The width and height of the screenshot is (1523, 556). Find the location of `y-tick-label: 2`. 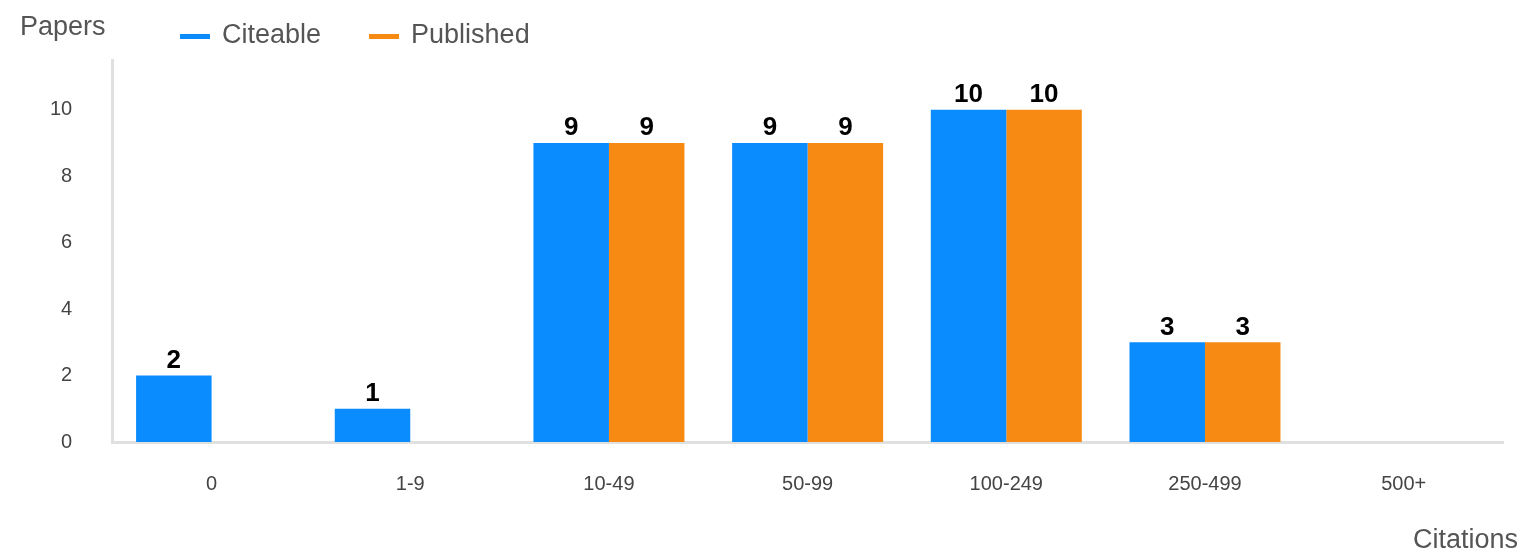

y-tick-label: 2 is located at coordinates (67, 374).